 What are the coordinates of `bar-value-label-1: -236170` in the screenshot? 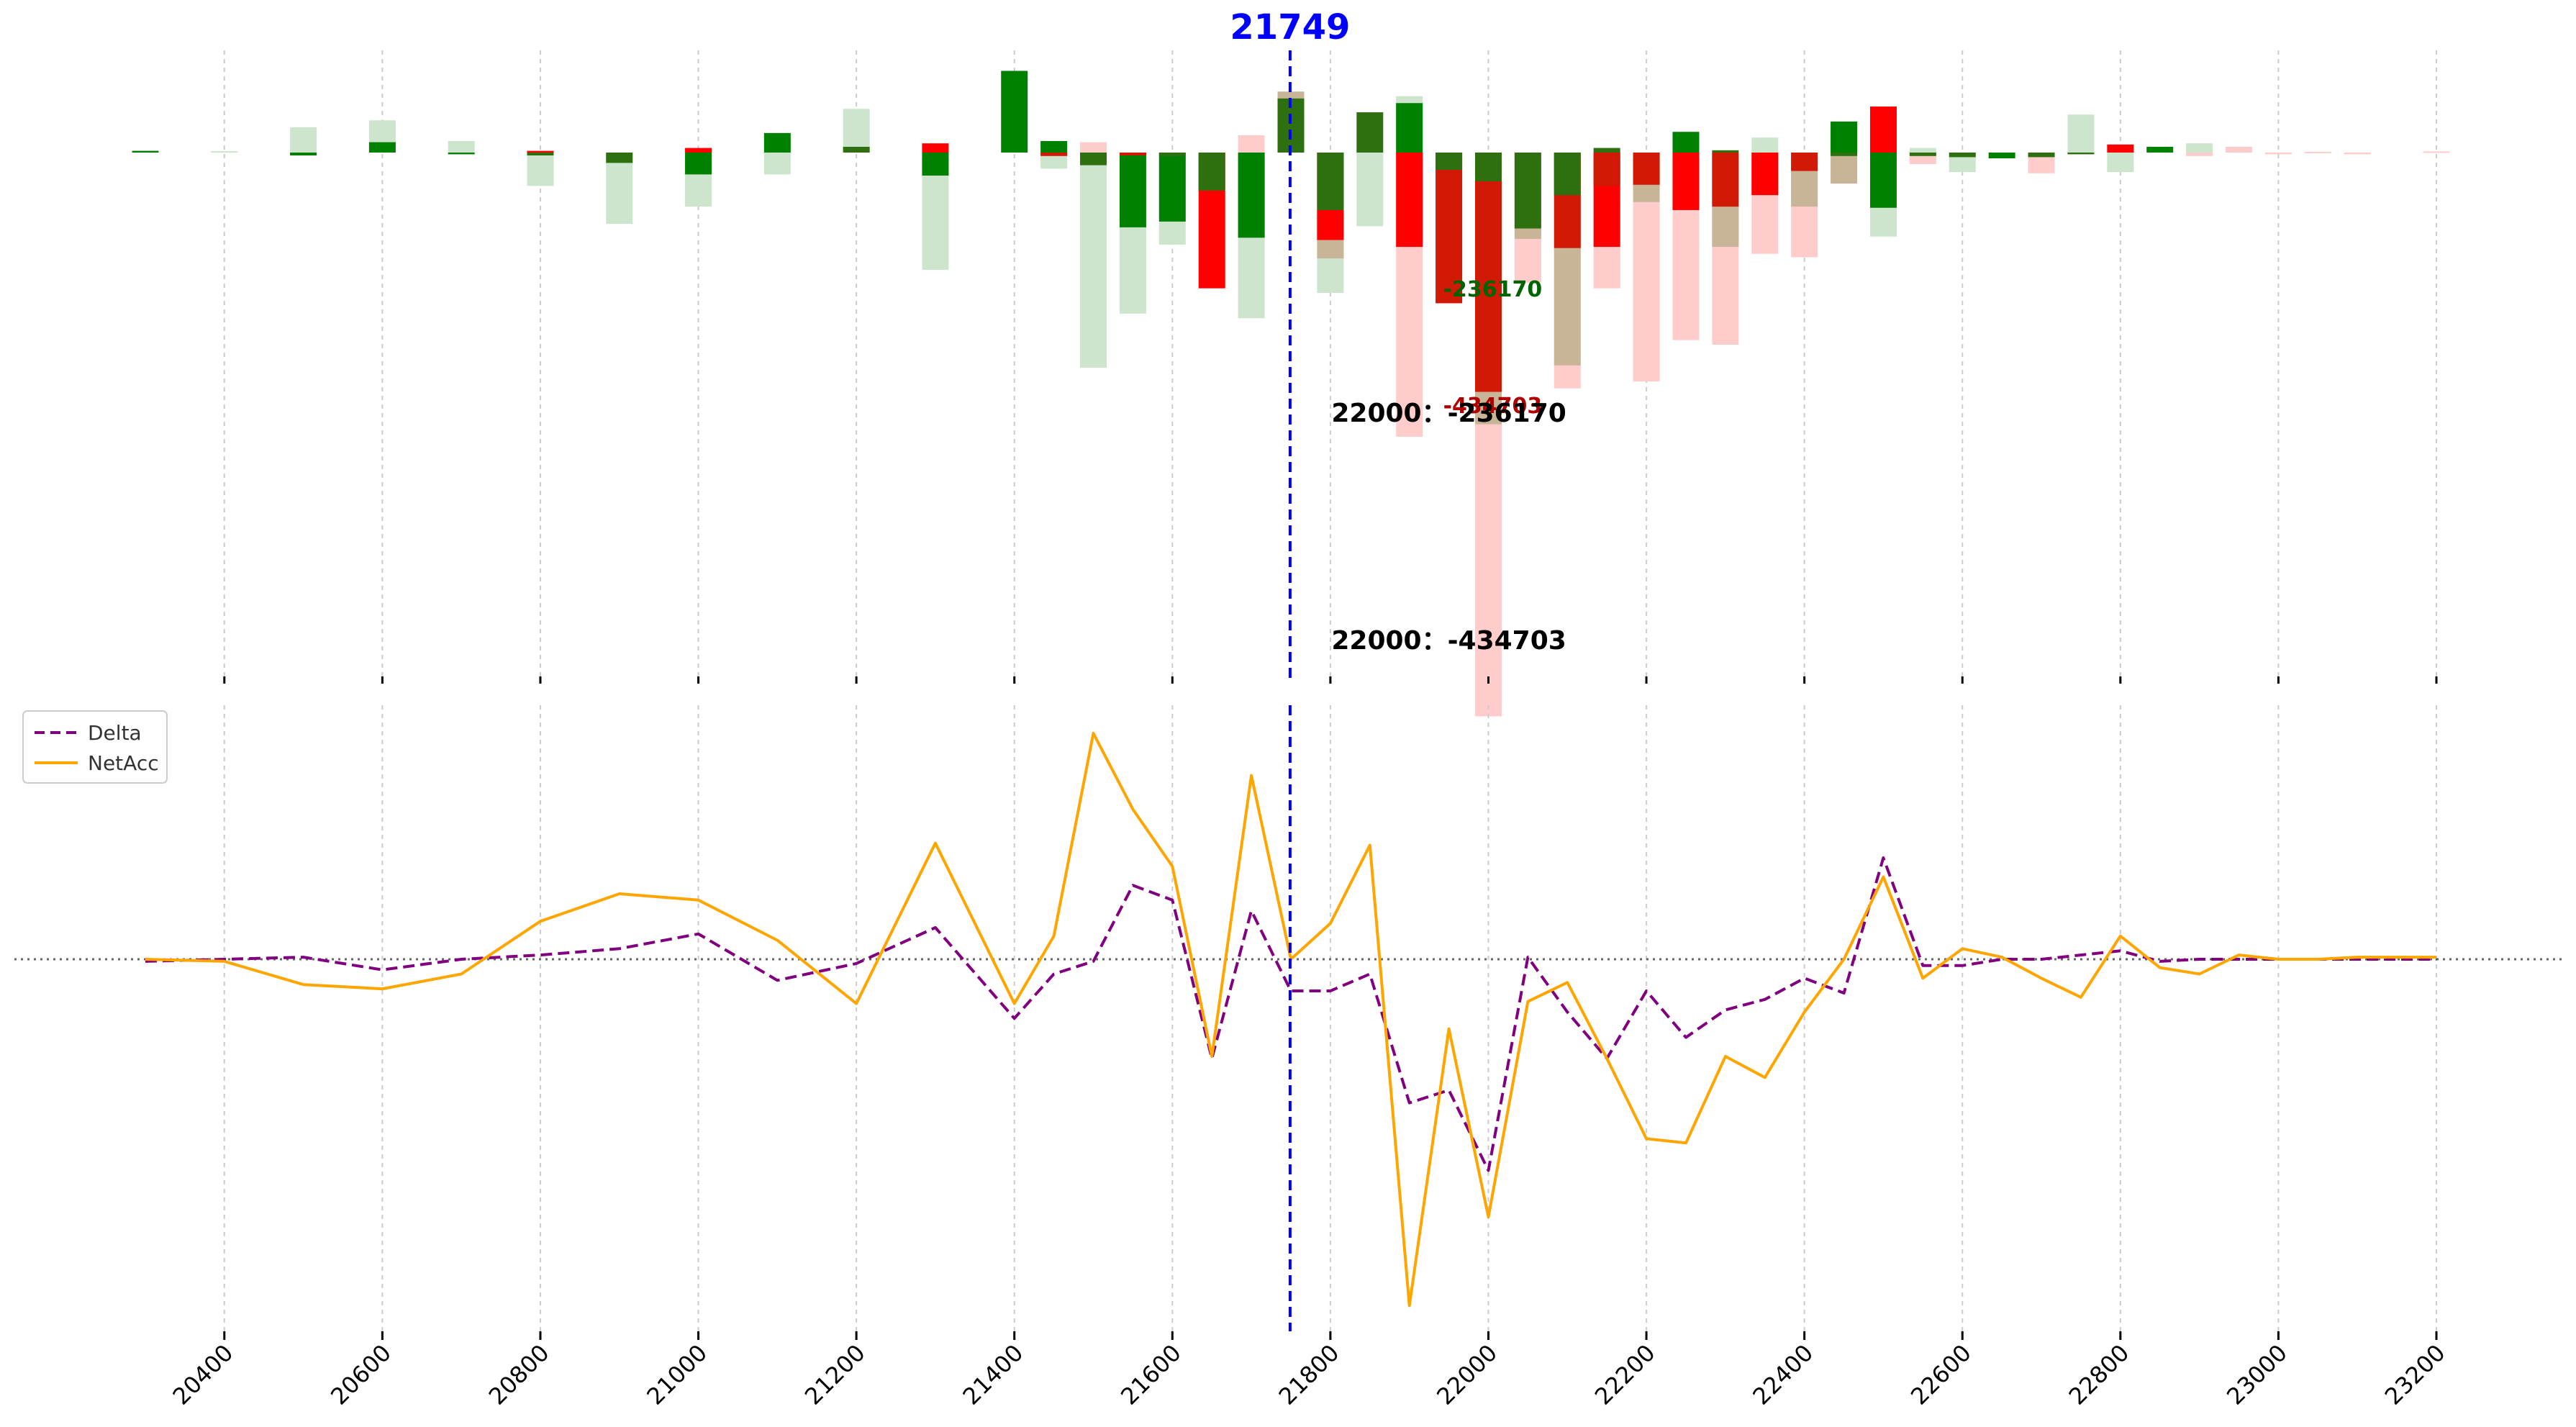 It's located at (1493, 289).